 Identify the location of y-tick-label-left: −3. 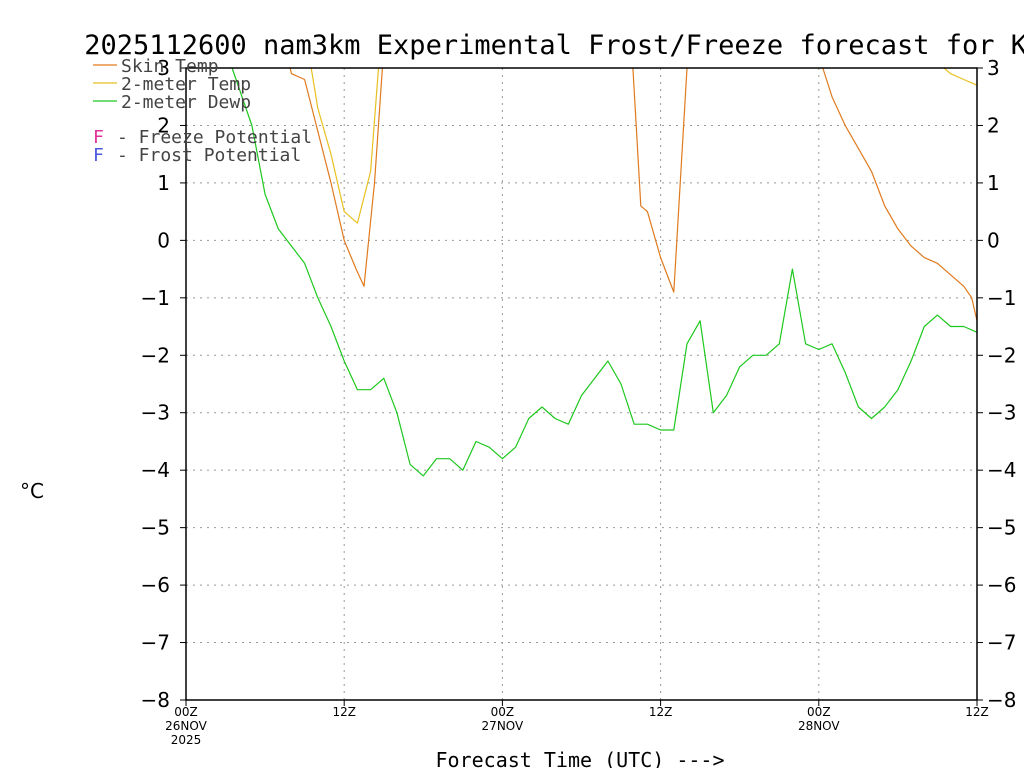
(155, 413).